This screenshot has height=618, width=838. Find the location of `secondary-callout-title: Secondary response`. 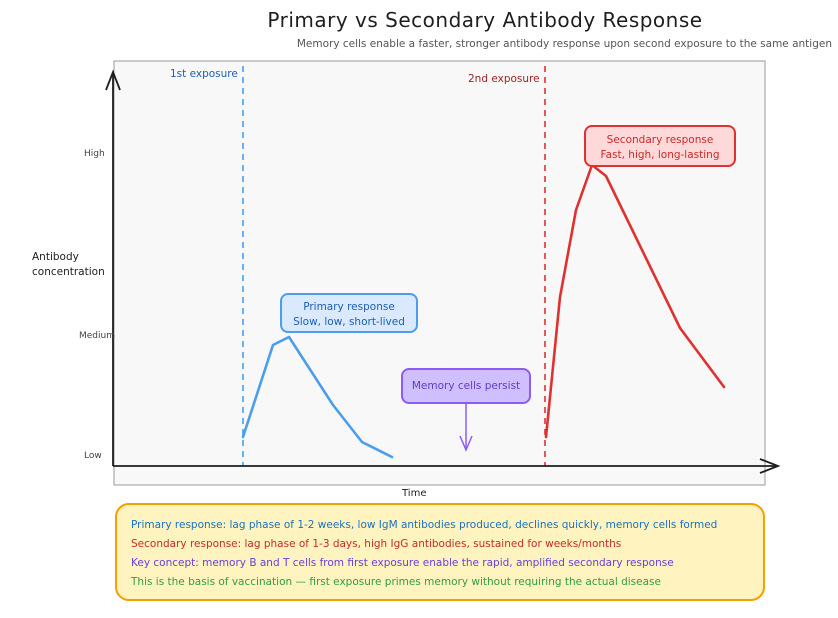

secondary-callout-title: Secondary response is located at coordinates (660, 140).